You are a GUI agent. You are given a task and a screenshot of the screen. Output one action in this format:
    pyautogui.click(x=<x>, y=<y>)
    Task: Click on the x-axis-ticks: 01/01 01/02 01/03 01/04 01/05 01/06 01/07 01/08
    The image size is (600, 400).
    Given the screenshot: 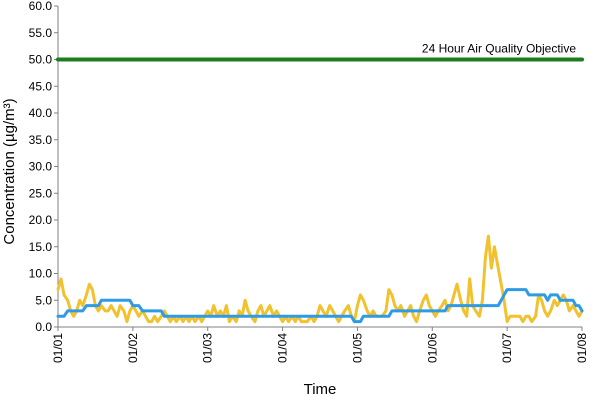 What is the action you would take?
    pyautogui.click(x=320, y=345)
    